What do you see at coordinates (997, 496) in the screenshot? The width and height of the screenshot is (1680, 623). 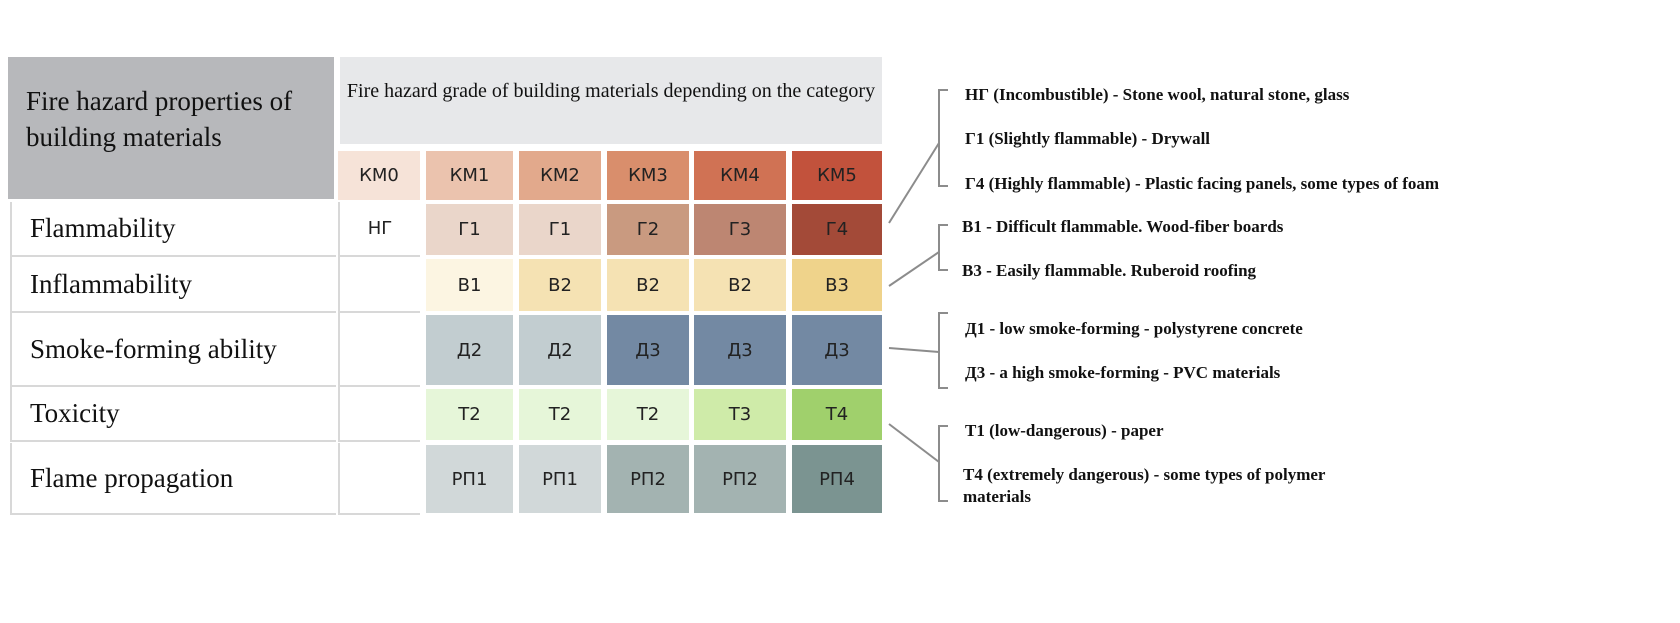 I see `note-line: materials` at bounding box center [997, 496].